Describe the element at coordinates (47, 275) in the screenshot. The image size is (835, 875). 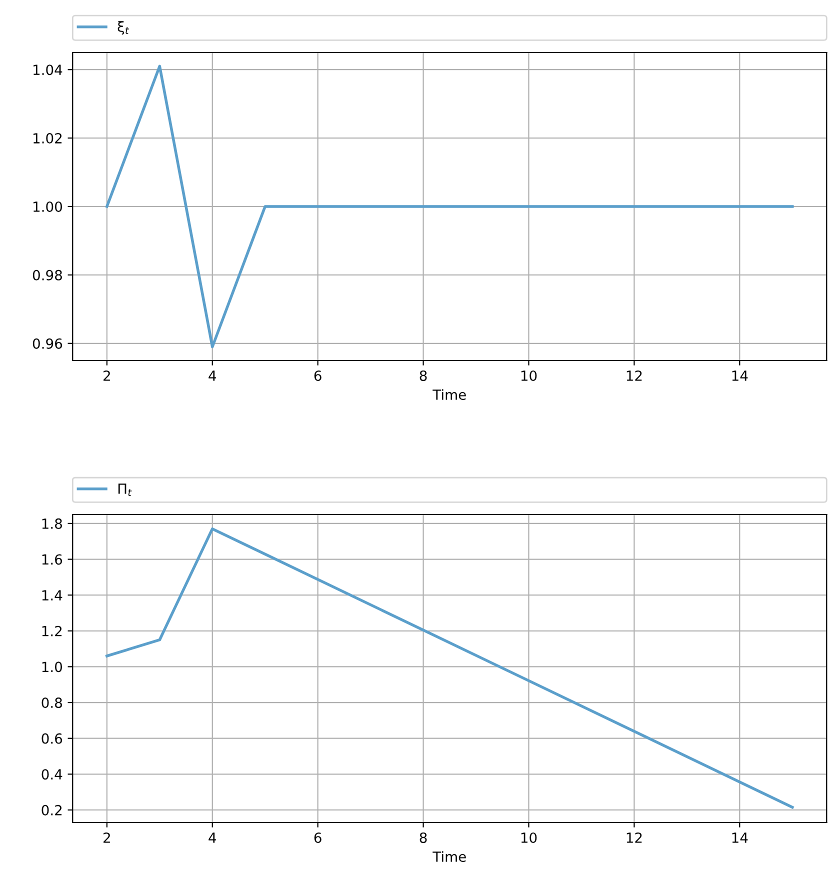
I see `y-tick-label: 0.98` at that location.